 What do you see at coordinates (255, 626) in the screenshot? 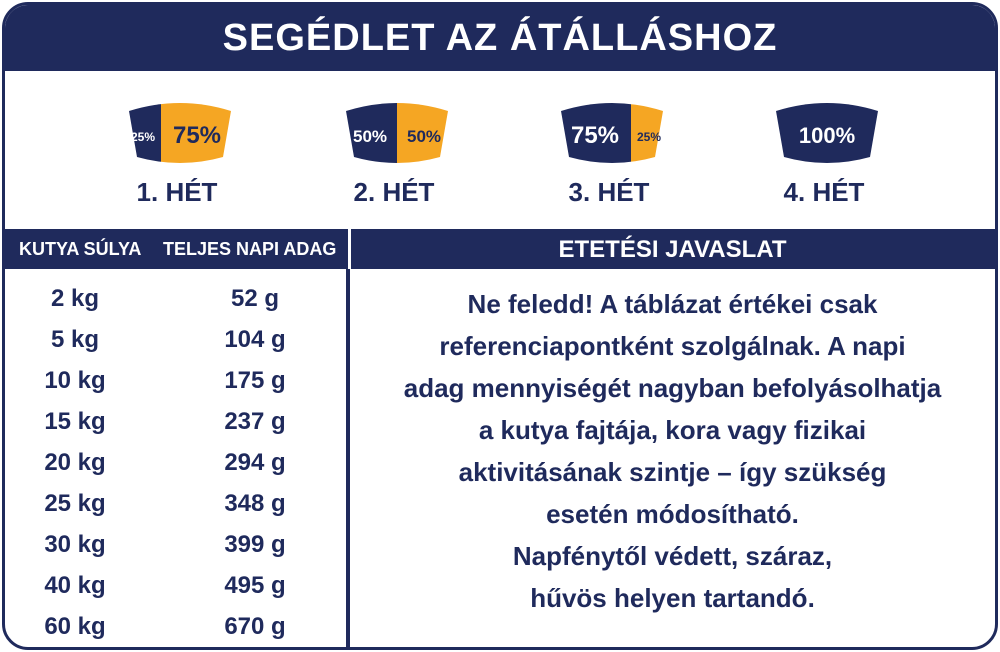
I see `daily-amount: 670 g` at bounding box center [255, 626].